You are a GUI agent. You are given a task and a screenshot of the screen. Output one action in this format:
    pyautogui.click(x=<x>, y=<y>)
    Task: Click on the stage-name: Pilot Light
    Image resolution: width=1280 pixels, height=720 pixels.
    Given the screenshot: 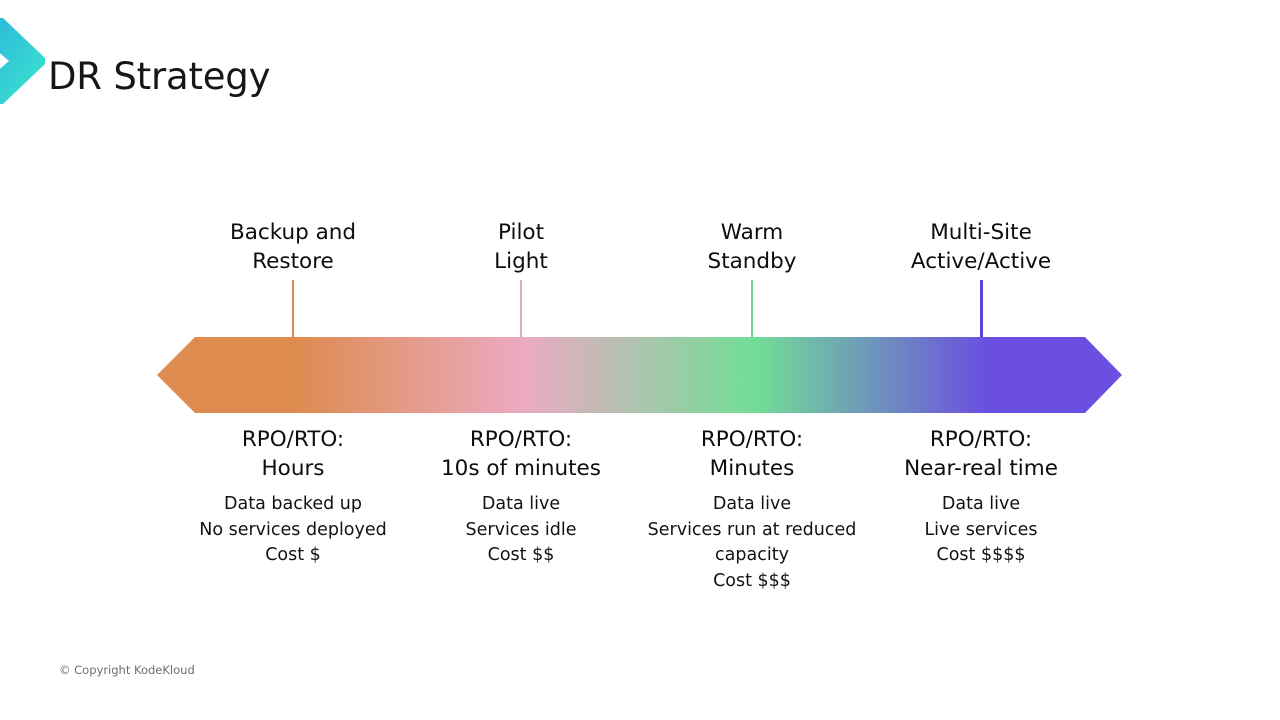 What is the action you would take?
    pyautogui.click(x=521, y=247)
    